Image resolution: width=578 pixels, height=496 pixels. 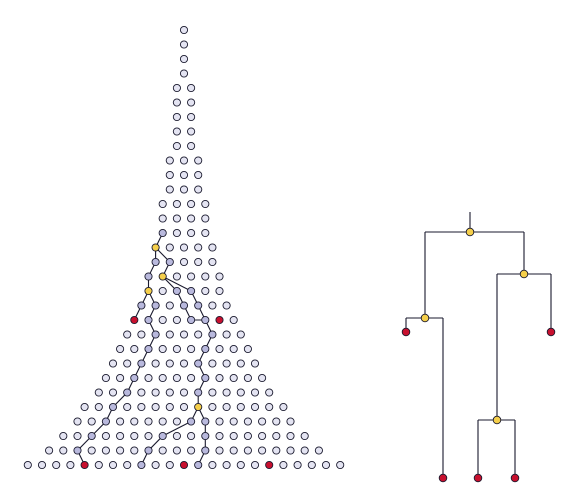 I want to click on tree-root-node, so click(x=470, y=232).